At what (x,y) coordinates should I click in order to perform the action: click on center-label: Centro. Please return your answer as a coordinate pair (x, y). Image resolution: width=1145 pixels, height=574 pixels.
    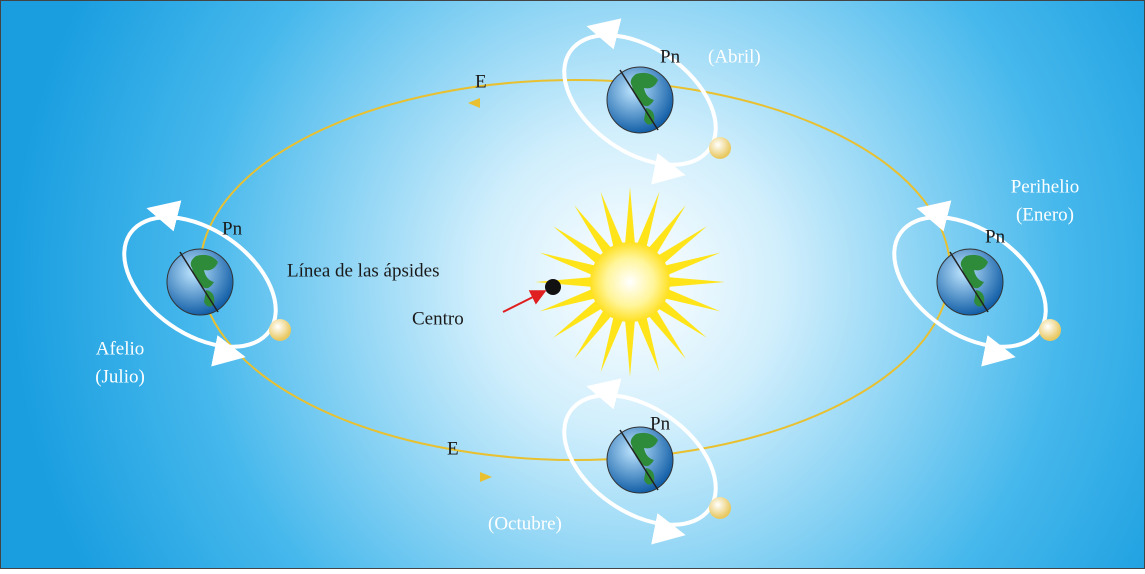
    Looking at the image, I should click on (438, 318).